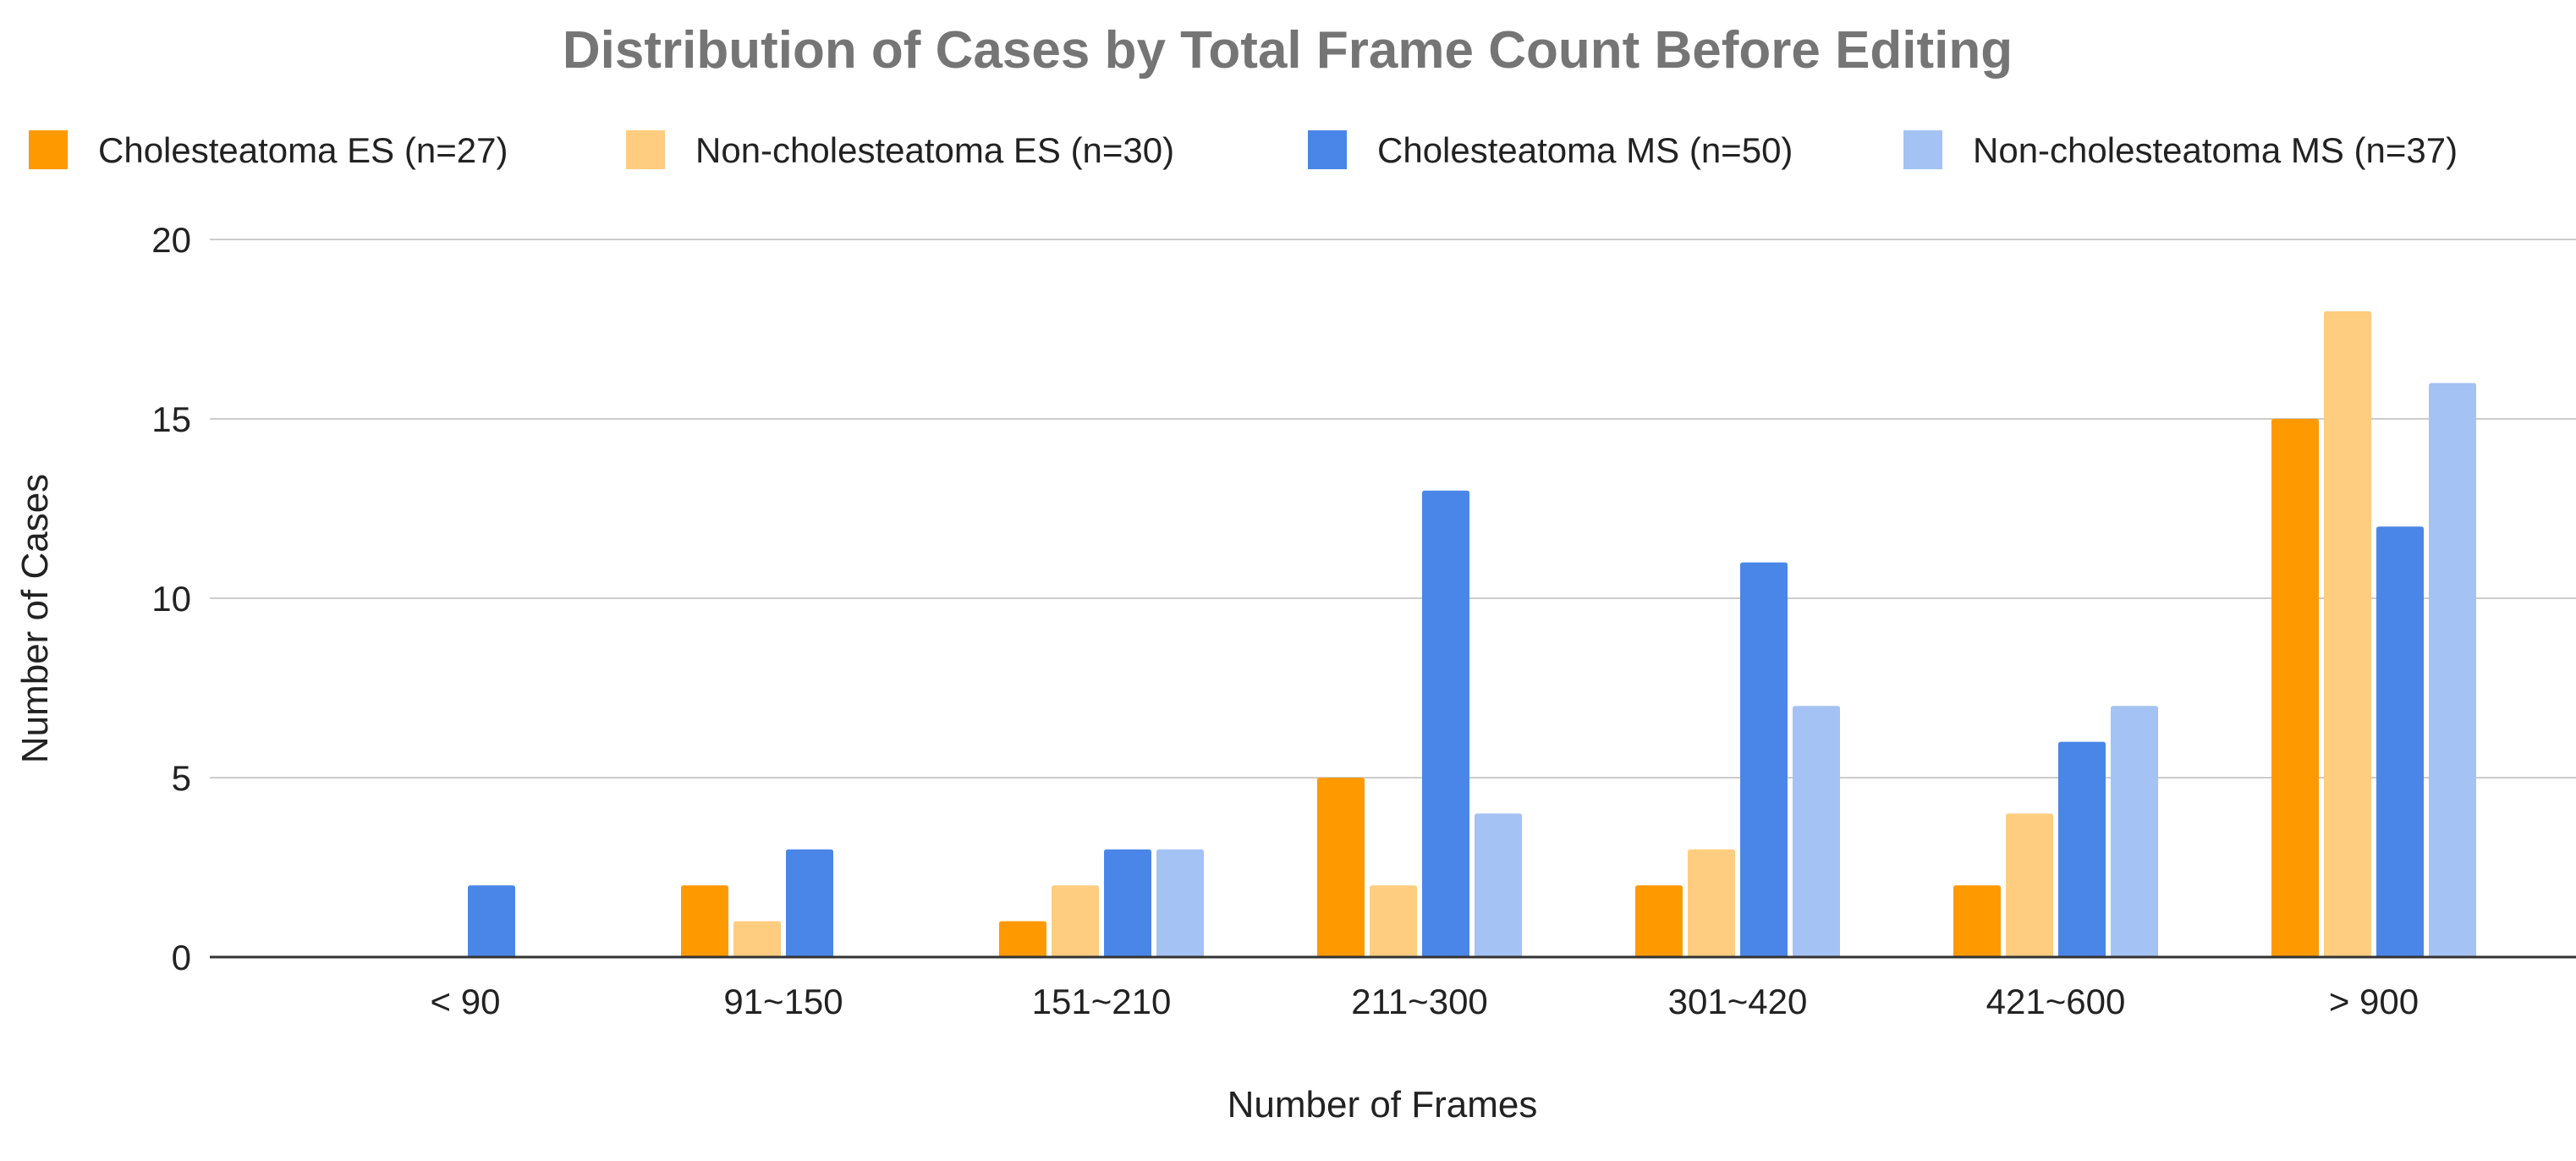 The height and width of the screenshot is (1161, 2576). I want to click on x-tick-label: 211~300, so click(1420, 1001).